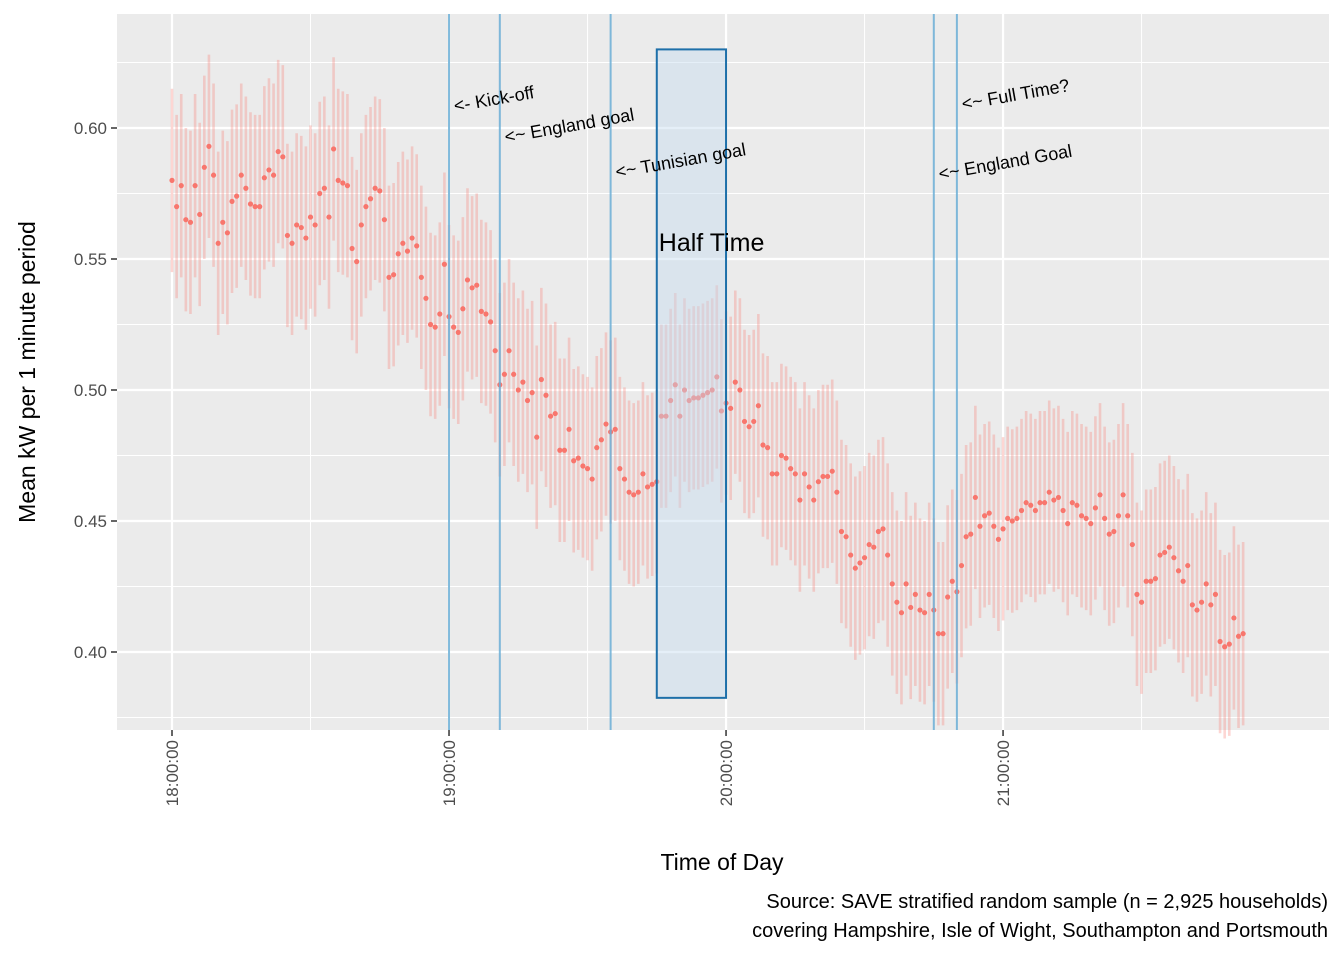 This screenshot has height=960, width=1344. I want to click on y-tick-label: 0.50, so click(90, 390).